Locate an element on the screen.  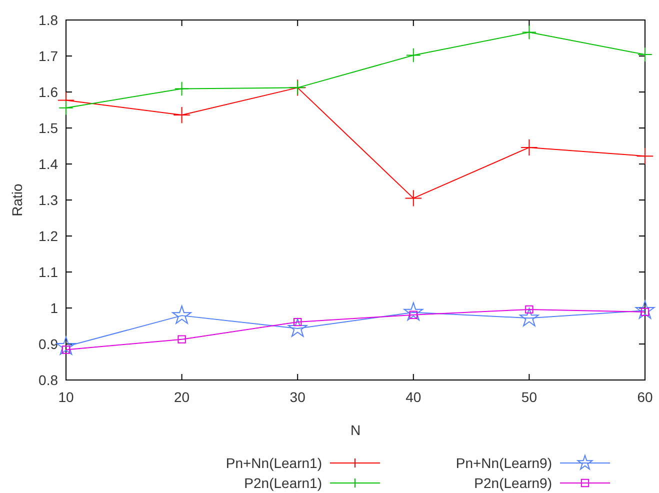
y-tick-label: 1 is located at coordinates (54, 308).